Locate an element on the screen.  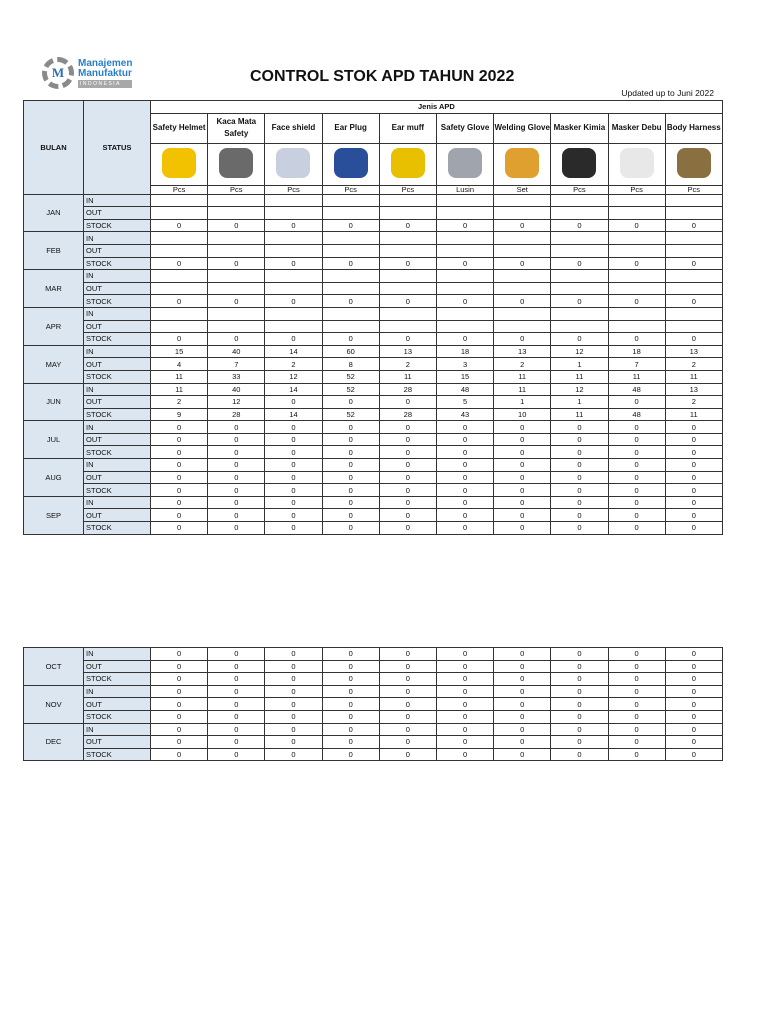
value-cell: 15 is located at coordinates (179, 351).